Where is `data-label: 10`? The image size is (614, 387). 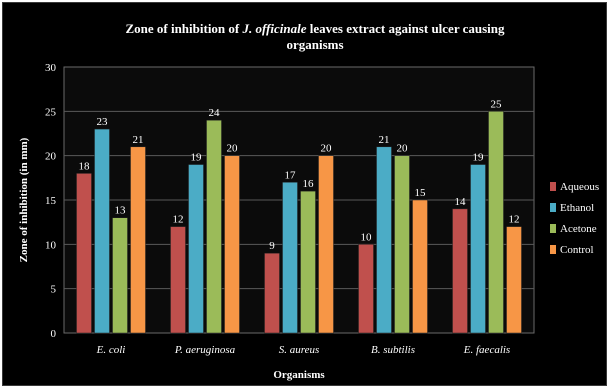
data-label: 10 is located at coordinates (367, 237).